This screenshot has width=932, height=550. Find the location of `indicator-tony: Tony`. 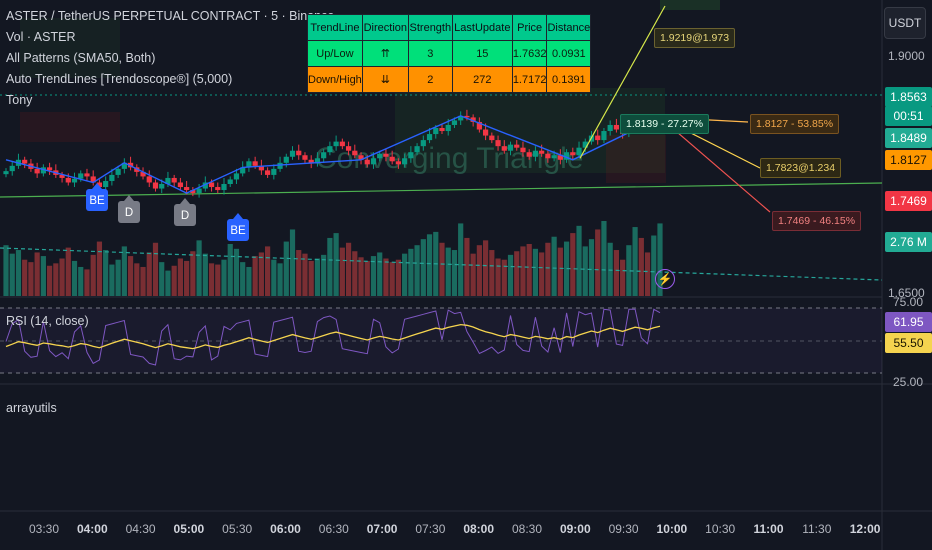

indicator-tony: Tony is located at coordinates (19, 100).